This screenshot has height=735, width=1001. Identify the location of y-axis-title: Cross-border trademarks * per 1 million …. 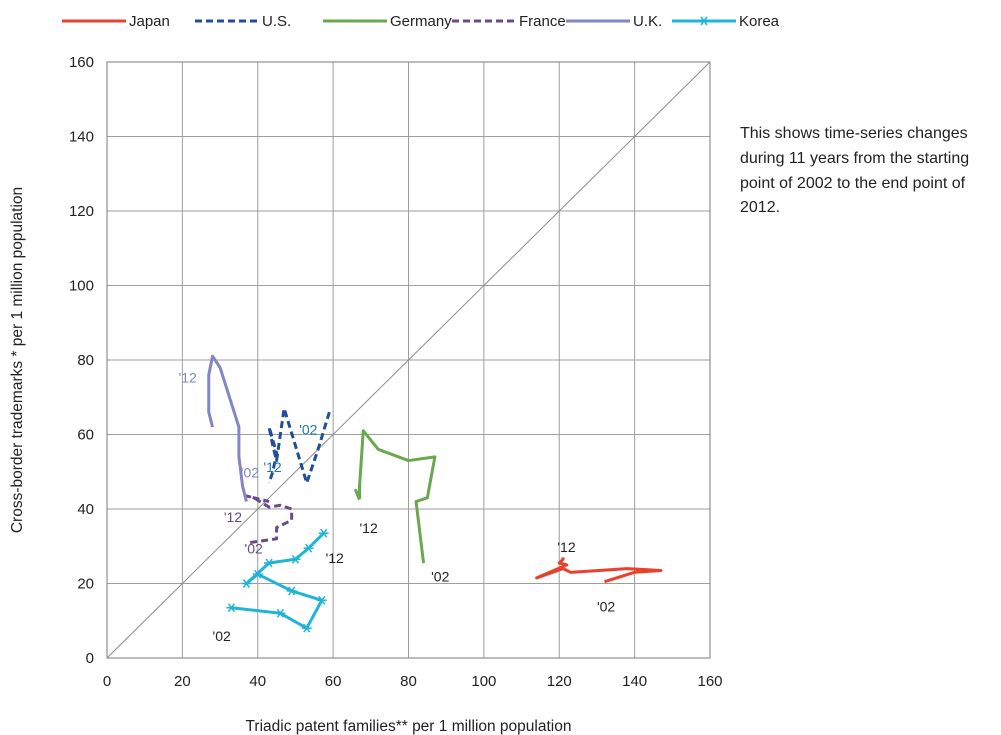
(17, 360).